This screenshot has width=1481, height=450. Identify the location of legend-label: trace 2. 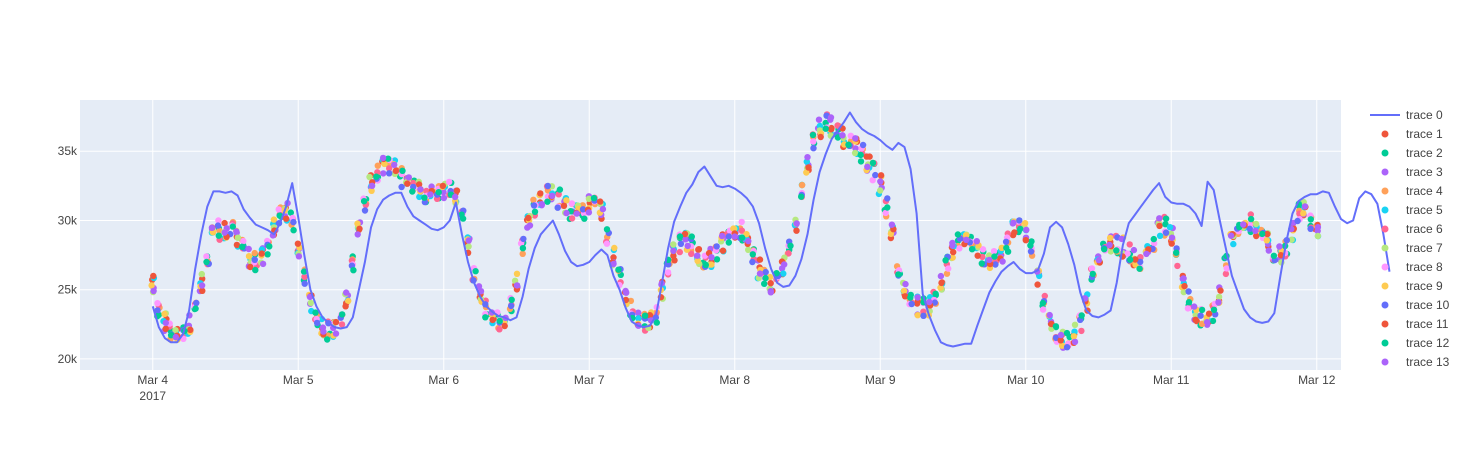
(1424, 153).